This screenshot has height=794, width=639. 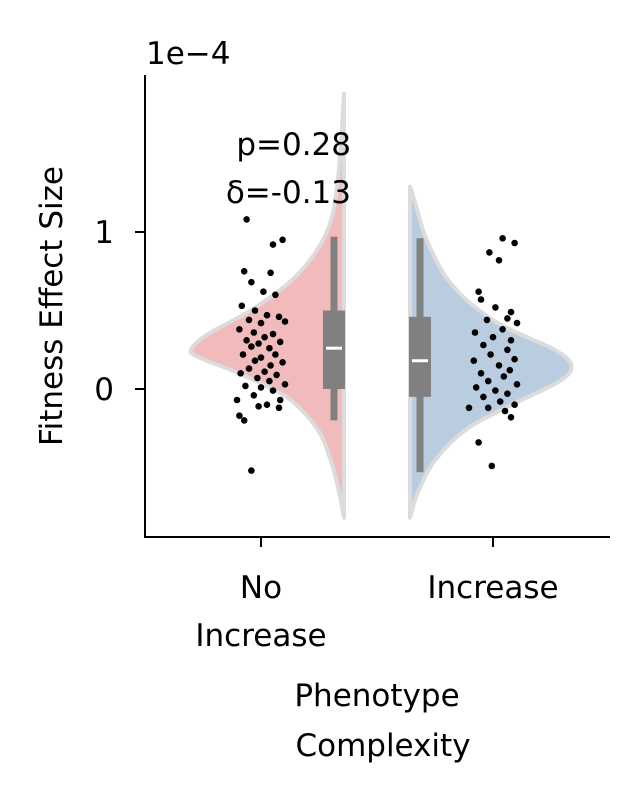 What do you see at coordinates (104, 233) in the screenshot?
I see `y-tick-label: 1` at bounding box center [104, 233].